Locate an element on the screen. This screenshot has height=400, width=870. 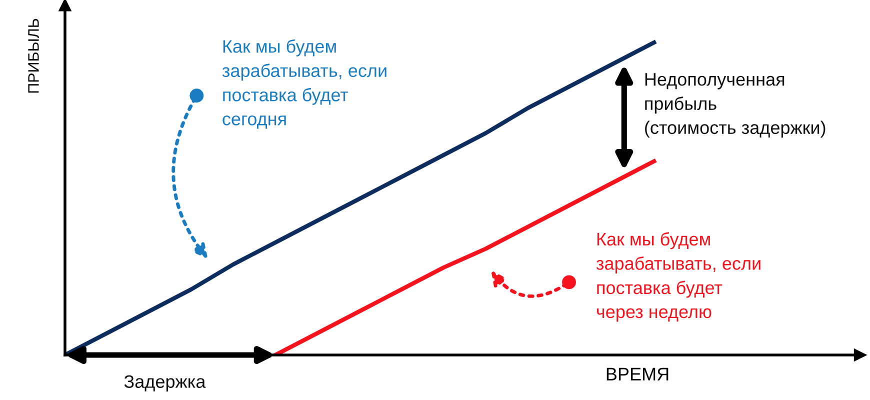
annotation: Недополученная прибыль (стоимость задержки) is located at coordinates (735, 105).